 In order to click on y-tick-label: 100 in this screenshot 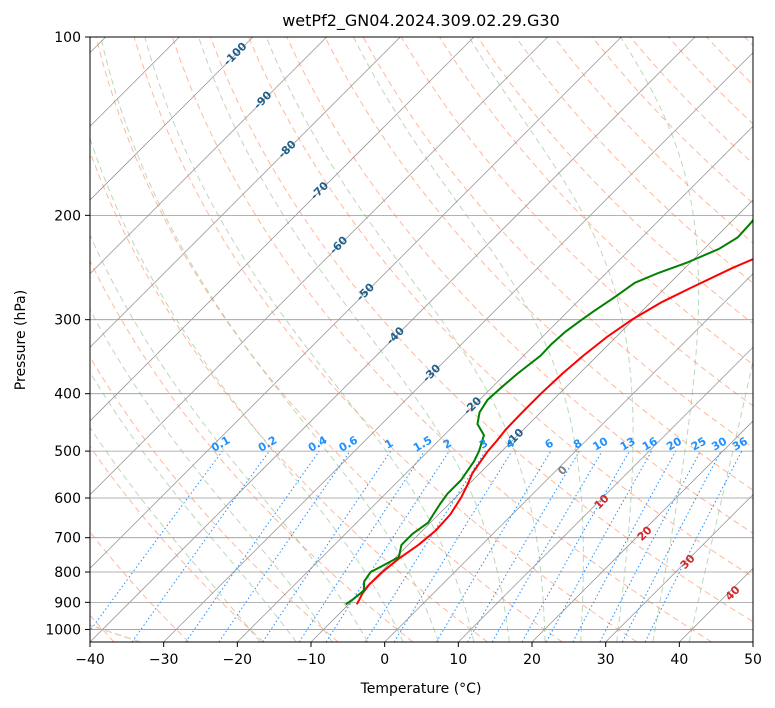, I will do `click(67, 38)`.